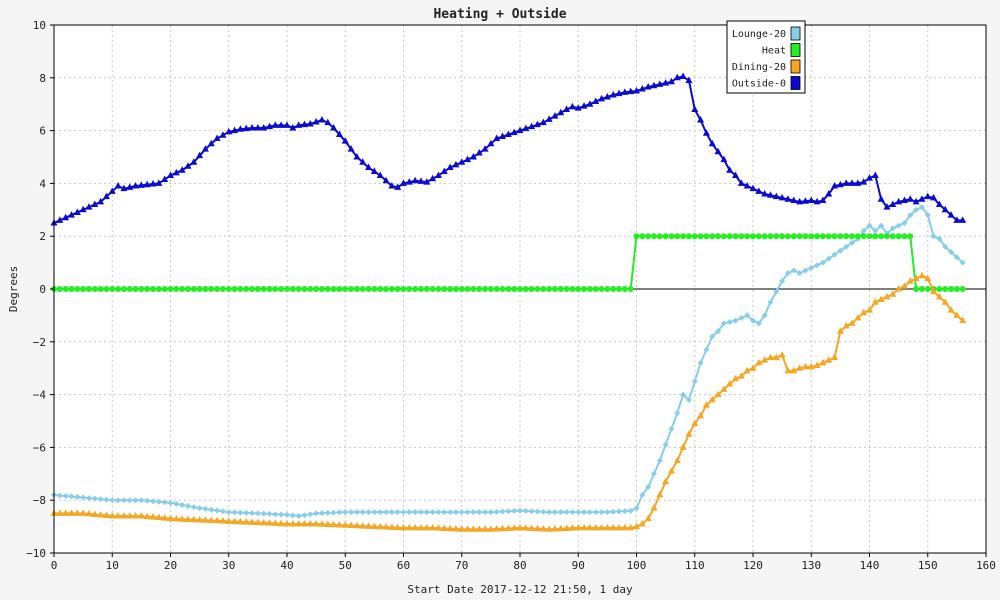 This screenshot has height=600, width=1000. I want to click on x-tick-label: 160, so click(986, 565).